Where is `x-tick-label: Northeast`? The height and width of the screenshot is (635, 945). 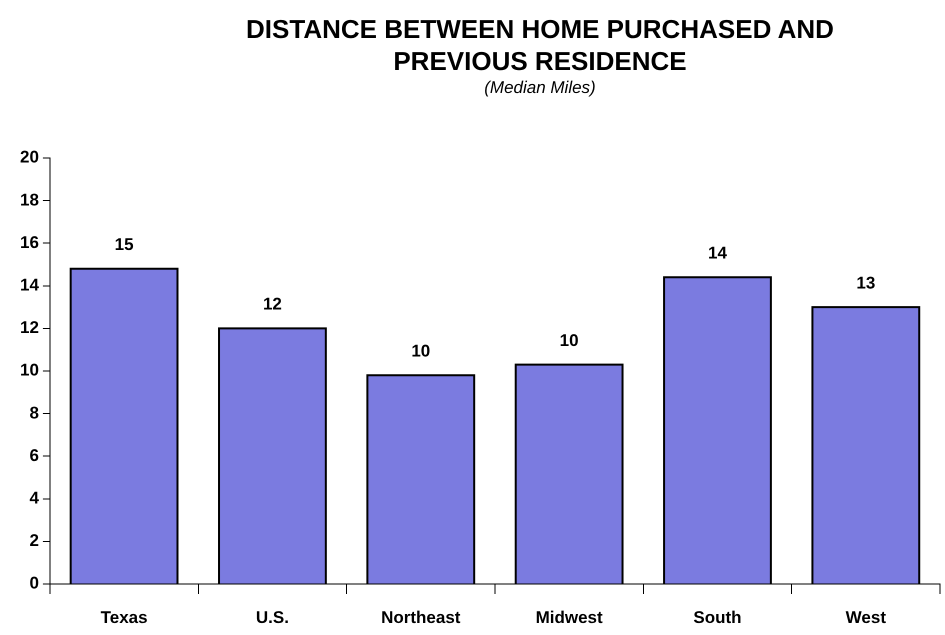
x-tick-label: Northeast is located at coordinates (421, 618).